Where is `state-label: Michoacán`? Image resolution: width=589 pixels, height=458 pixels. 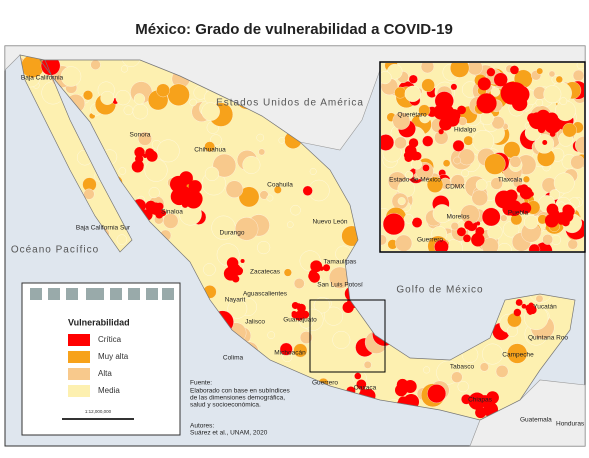 state-label: Michoacán is located at coordinates (290, 353).